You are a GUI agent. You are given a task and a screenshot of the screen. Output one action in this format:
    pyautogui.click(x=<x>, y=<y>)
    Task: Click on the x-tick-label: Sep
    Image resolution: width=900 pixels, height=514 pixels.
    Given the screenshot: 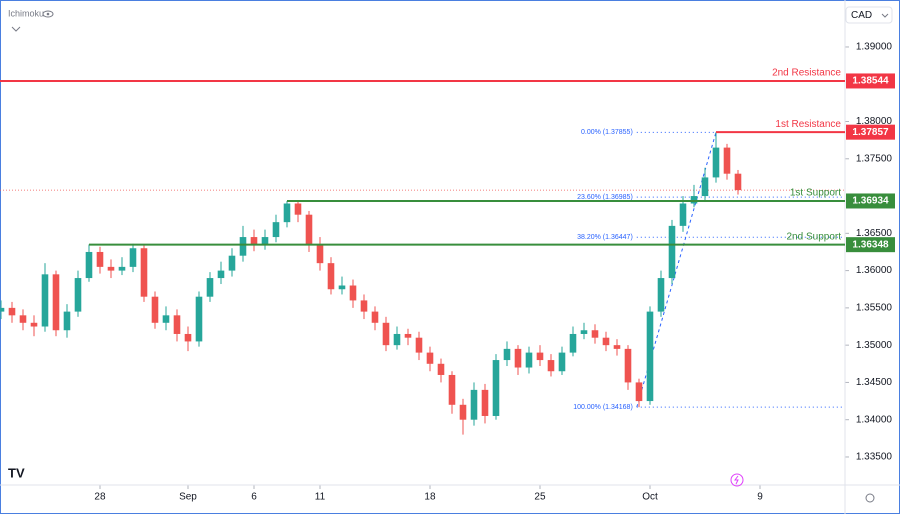 What is the action you would take?
    pyautogui.click(x=188, y=497)
    